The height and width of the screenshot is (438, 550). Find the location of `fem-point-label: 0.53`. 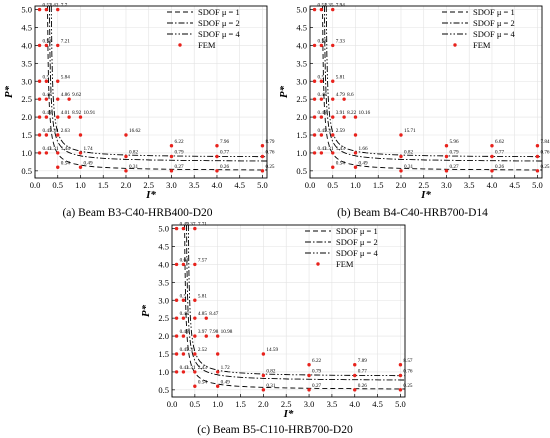

fem-point-label: 0.53 is located at coordinates (47, 6).